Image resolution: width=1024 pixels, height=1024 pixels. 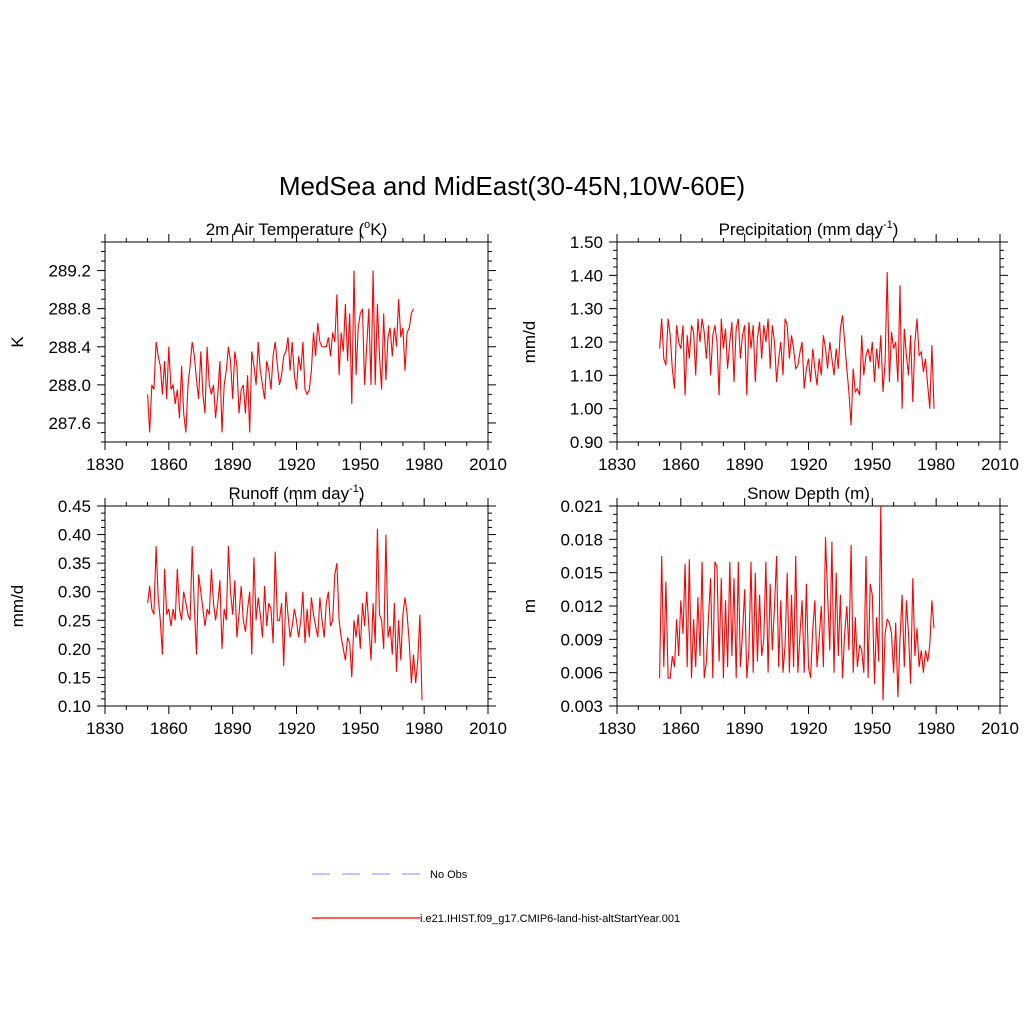 I want to click on y-tick-label: 1.30, so click(x=586, y=309).